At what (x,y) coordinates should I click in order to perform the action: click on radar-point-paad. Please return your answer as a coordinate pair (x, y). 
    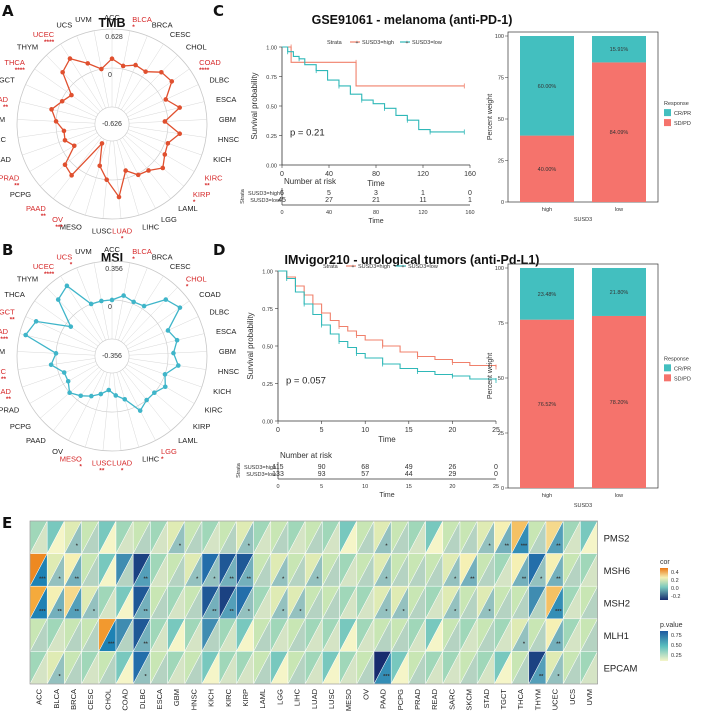
    Looking at the image, I should click on (81, 396).